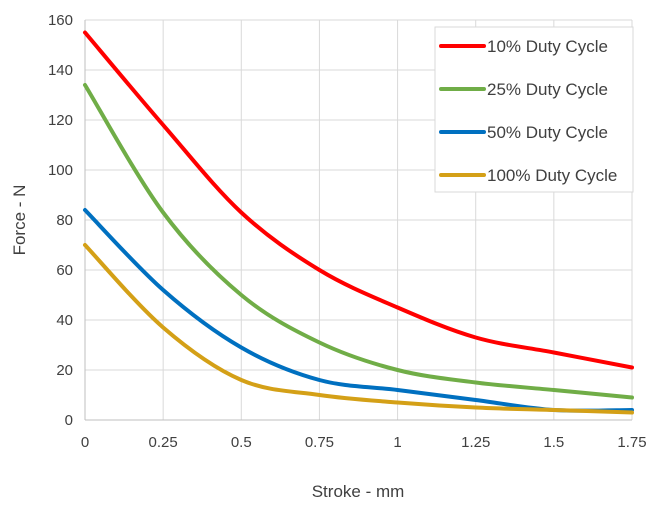 This screenshot has height=506, width=651. What do you see at coordinates (69, 420) in the screenshot?
I see `y-tick-label: 0` at bounding box center [69, 420].